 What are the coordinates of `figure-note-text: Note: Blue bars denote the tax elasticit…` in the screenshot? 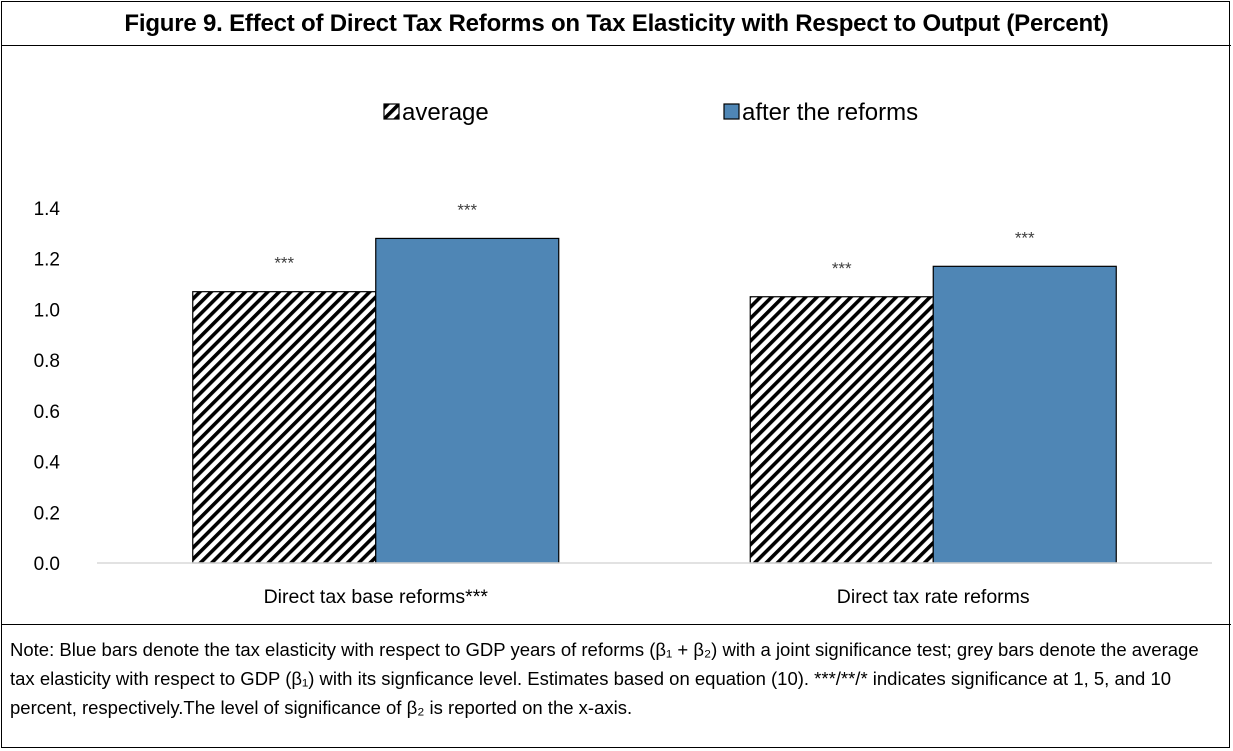 It's located at (607, 678).